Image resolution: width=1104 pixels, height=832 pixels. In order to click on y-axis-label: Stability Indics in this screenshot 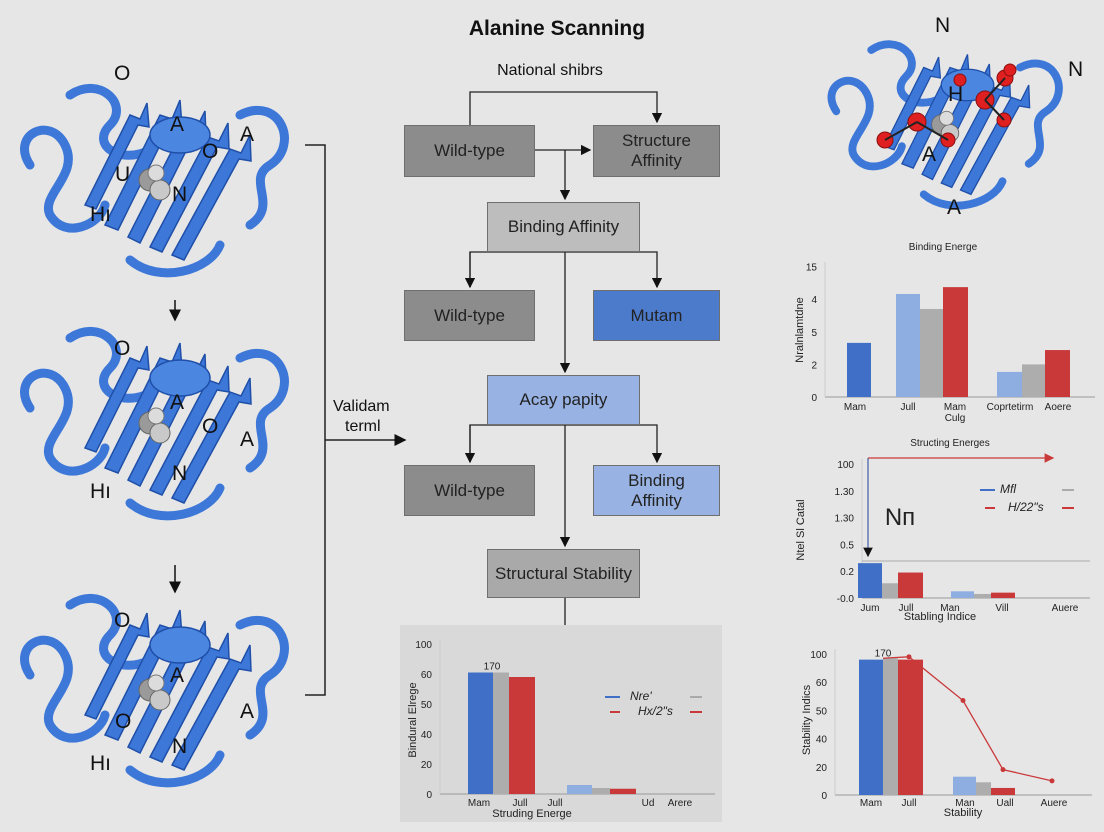, I will do `click(807, 719)`.